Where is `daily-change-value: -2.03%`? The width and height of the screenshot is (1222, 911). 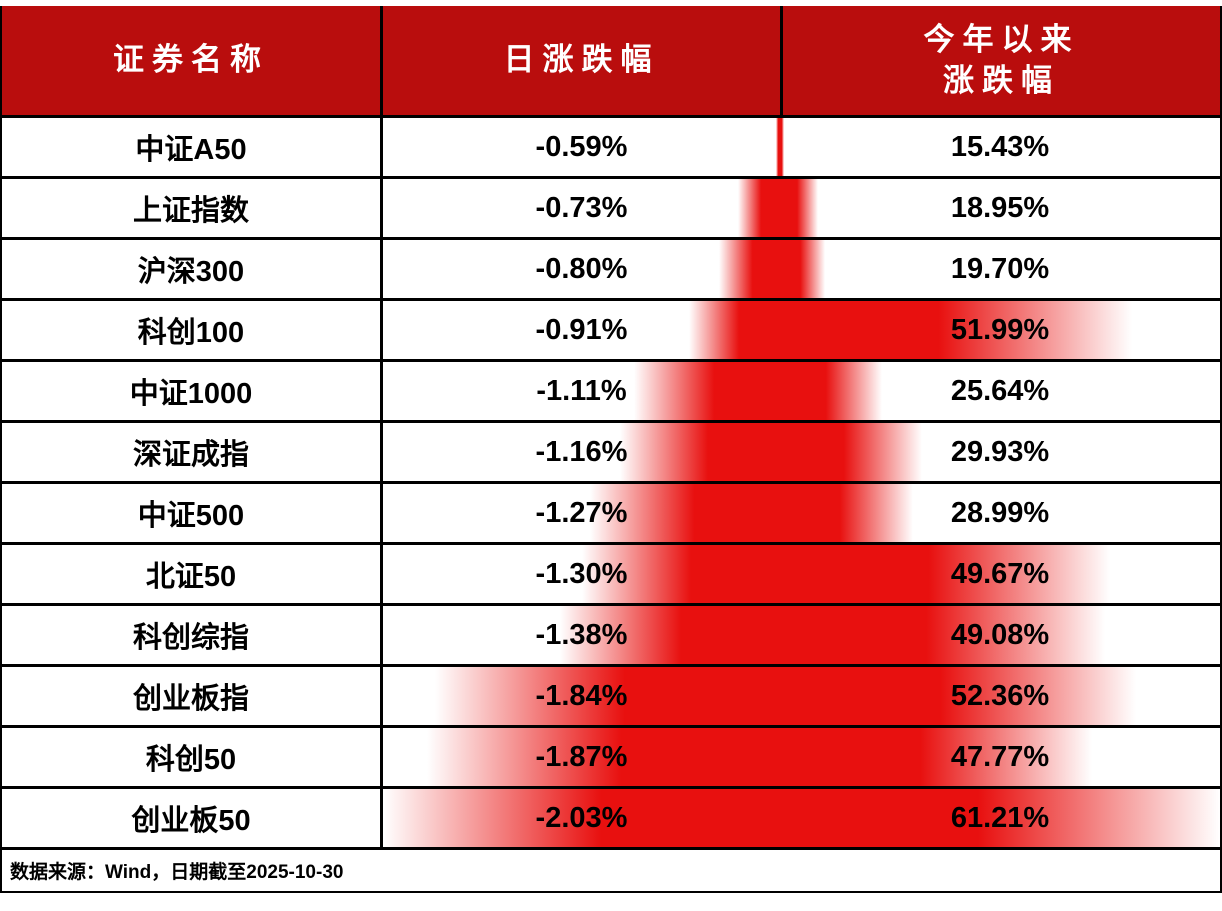
daily-change-value: -2.03% is located at coordinates (581, 817).